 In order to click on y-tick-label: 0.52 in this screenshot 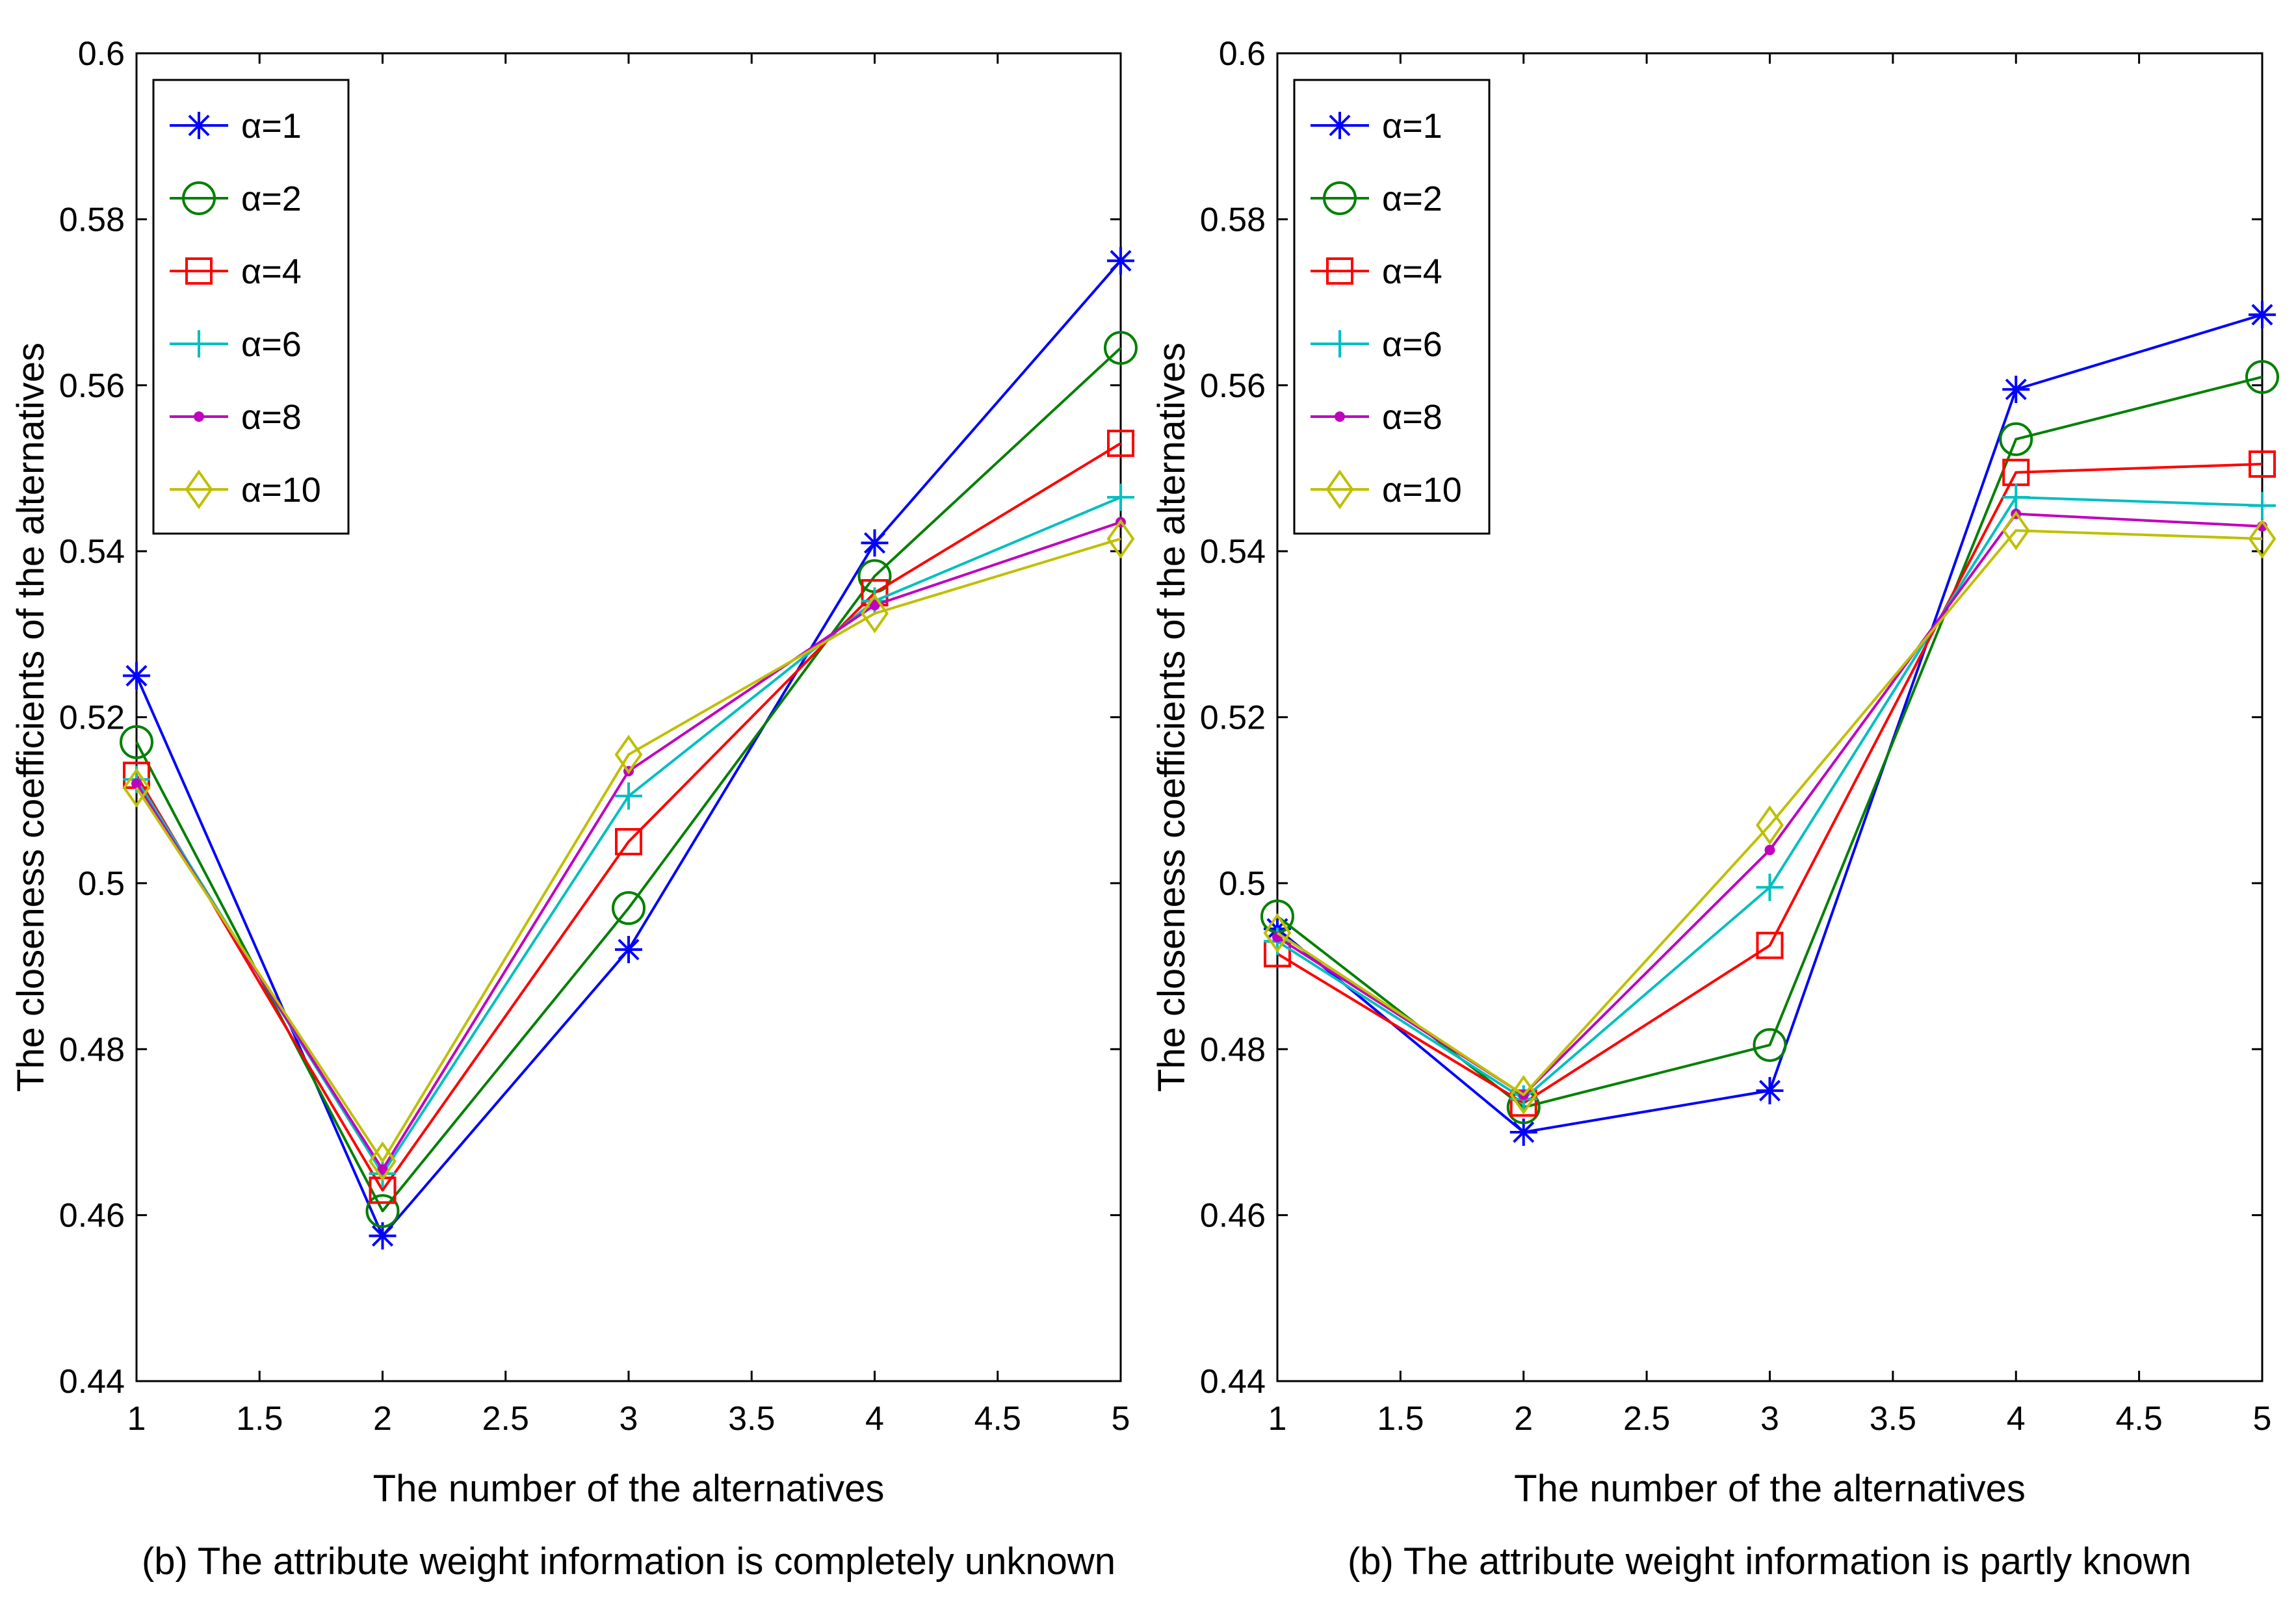, I will do `click(1233, 718)`.